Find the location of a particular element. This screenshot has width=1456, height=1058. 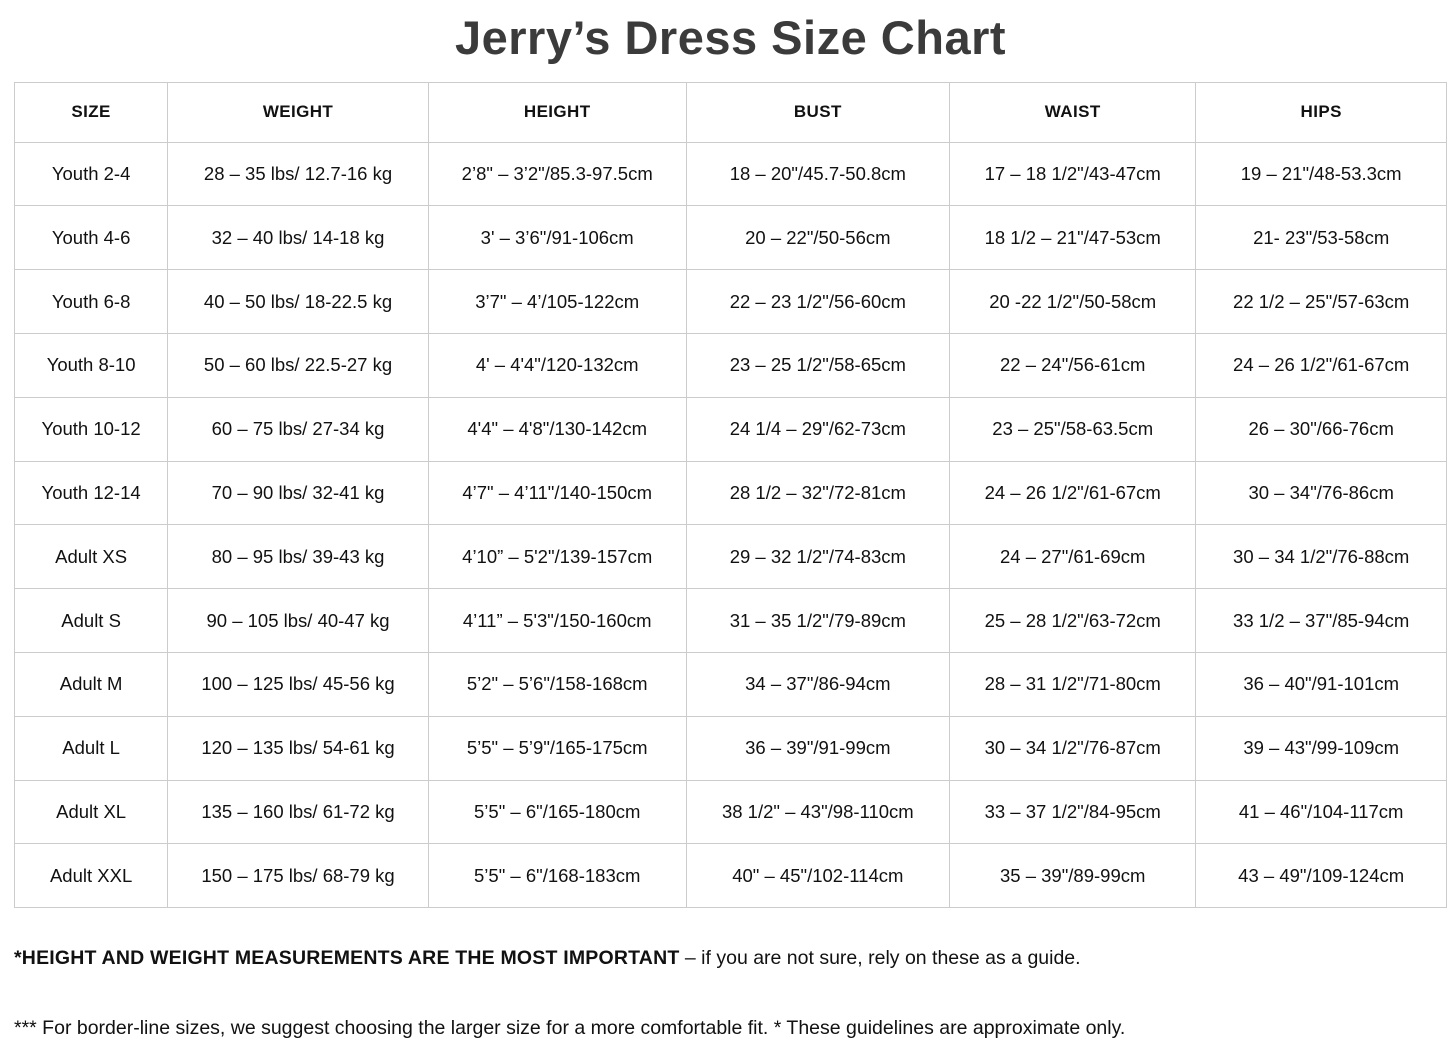

table-cell: 70 – 90 lbs/ 32-41 kg is located at coordinates (298, 493).